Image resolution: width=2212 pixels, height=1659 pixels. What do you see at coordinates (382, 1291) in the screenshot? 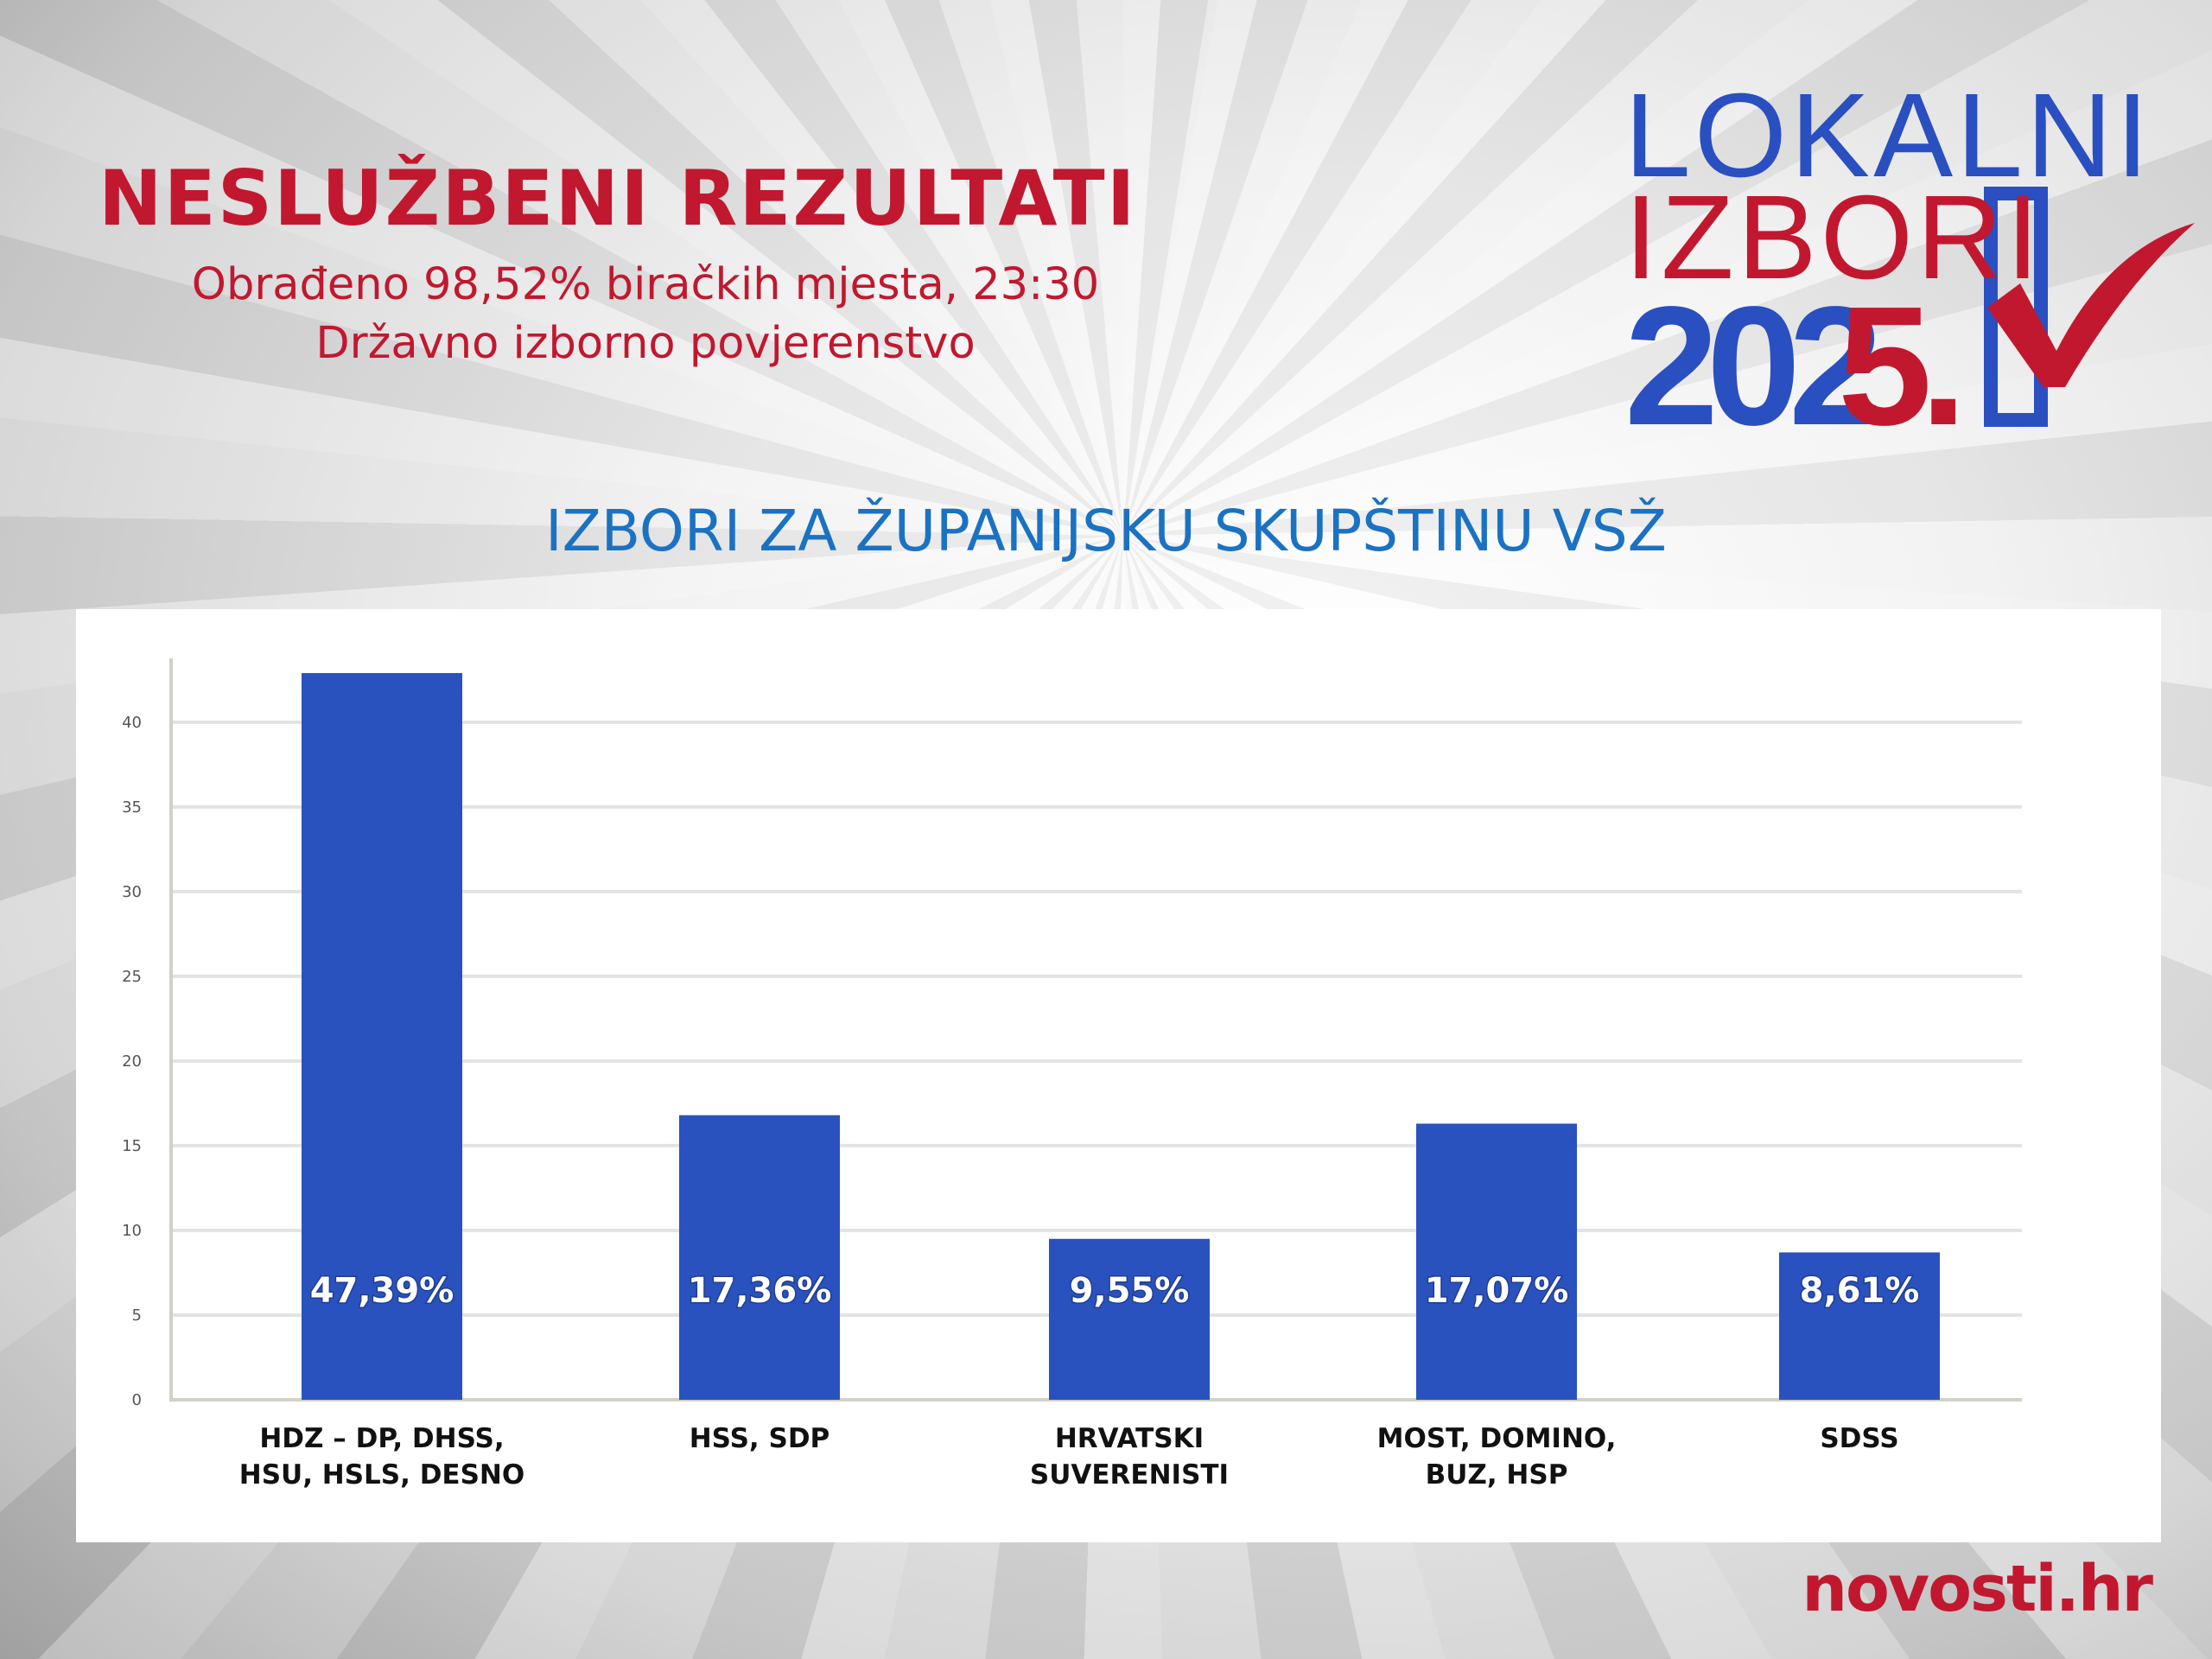
I see `bar-data-label: 47,39%` at bounding box center [382, 1291].